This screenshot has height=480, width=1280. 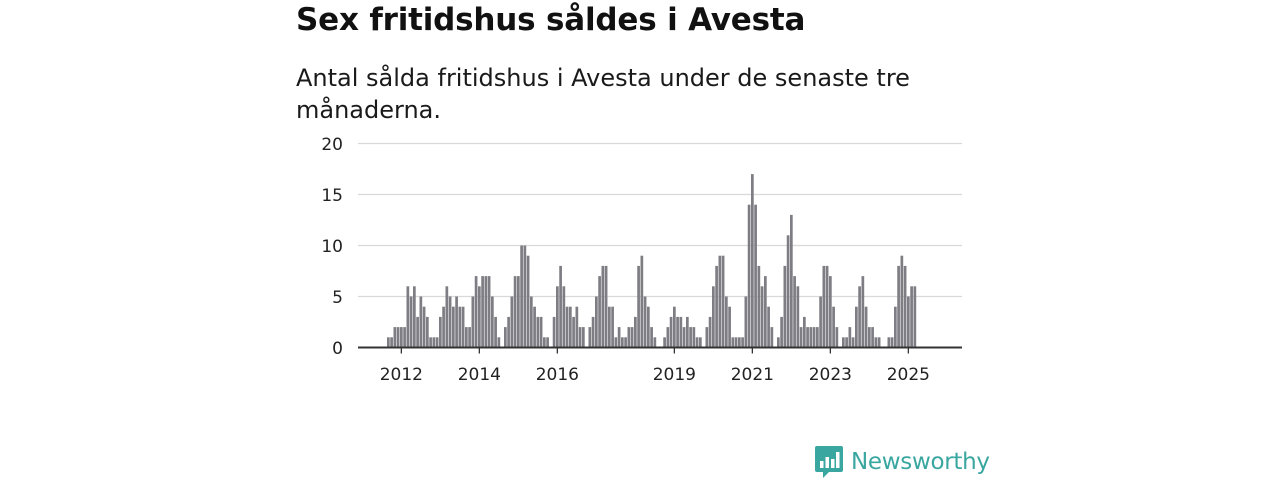 I want to click on x-tick-label: 2012, so click(x=401, y=375).